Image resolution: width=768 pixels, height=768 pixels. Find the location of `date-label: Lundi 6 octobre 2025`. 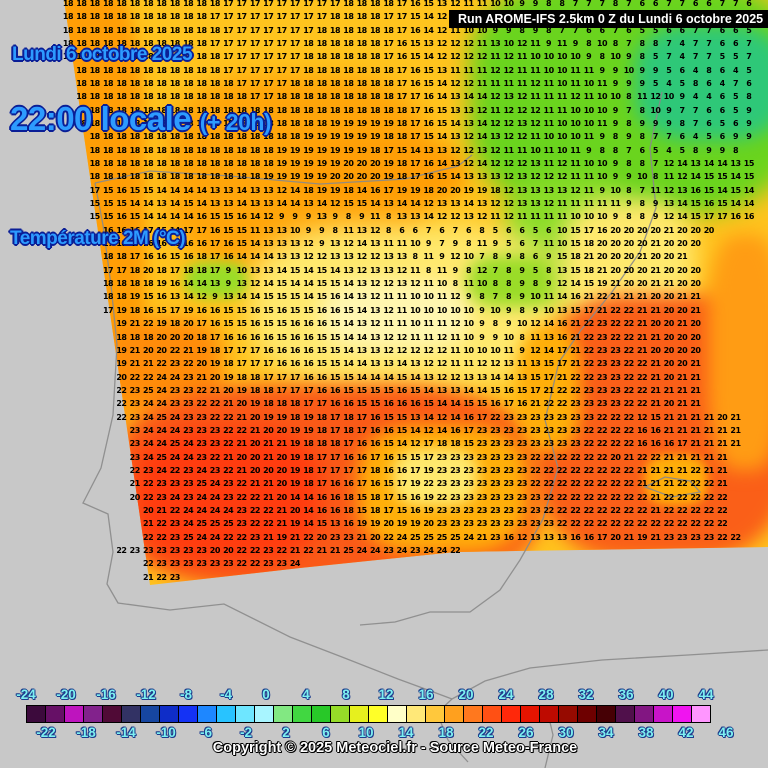

date-label: Lundi 6 octobre 2025 is located at coordinates (102, 54).